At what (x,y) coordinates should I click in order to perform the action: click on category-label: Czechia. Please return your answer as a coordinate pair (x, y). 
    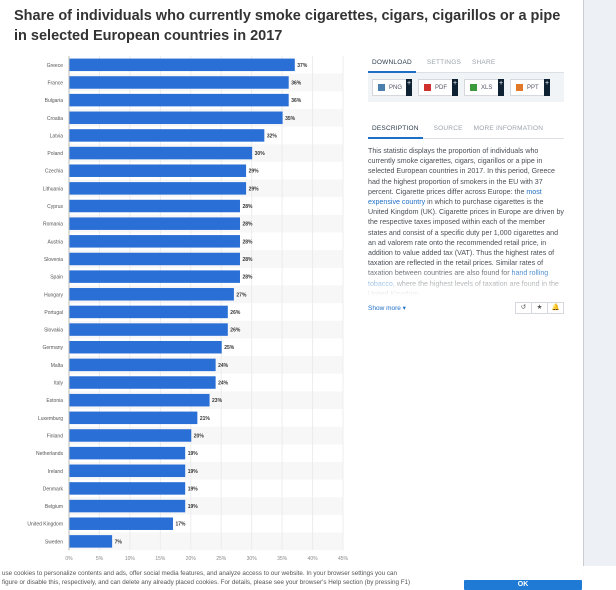
    Looking at the image, I should click on (54, 172).